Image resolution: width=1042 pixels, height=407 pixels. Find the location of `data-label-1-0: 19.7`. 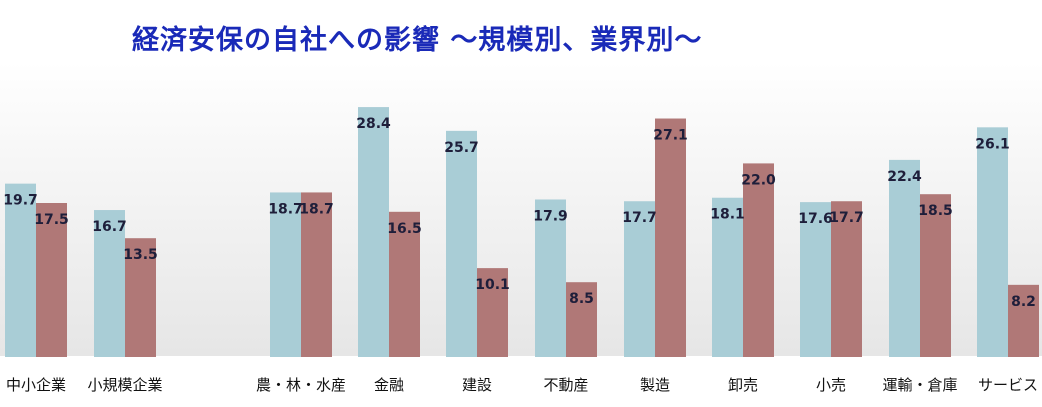

data-label-1-0: 19.7 is located at coordinates (20, 201).